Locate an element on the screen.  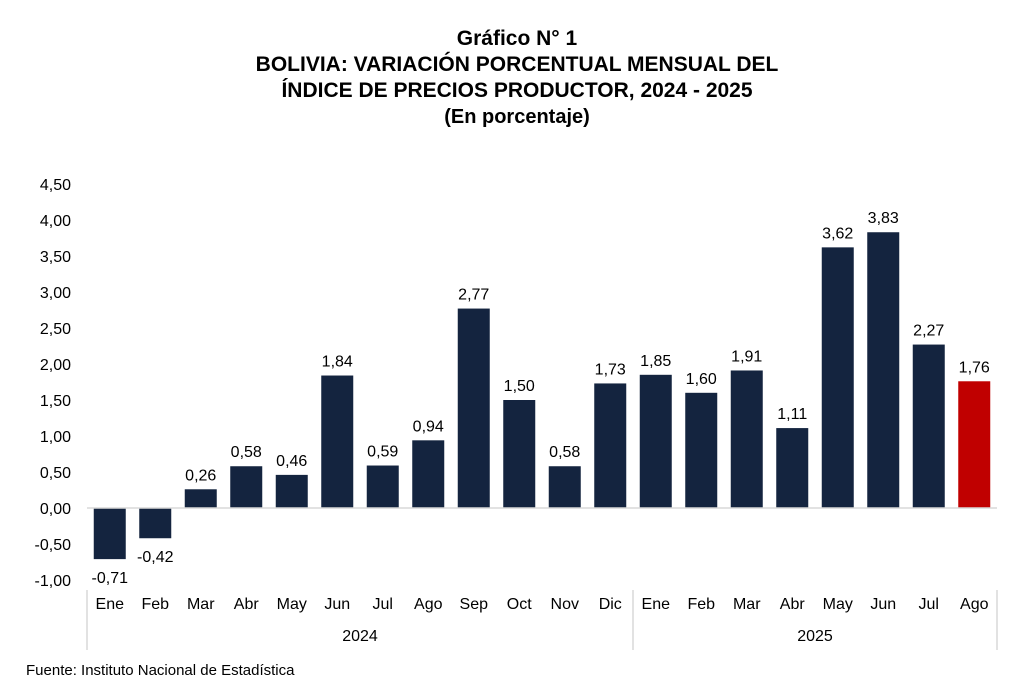
data-label: 1,76 is located at coordinates (974, 367).